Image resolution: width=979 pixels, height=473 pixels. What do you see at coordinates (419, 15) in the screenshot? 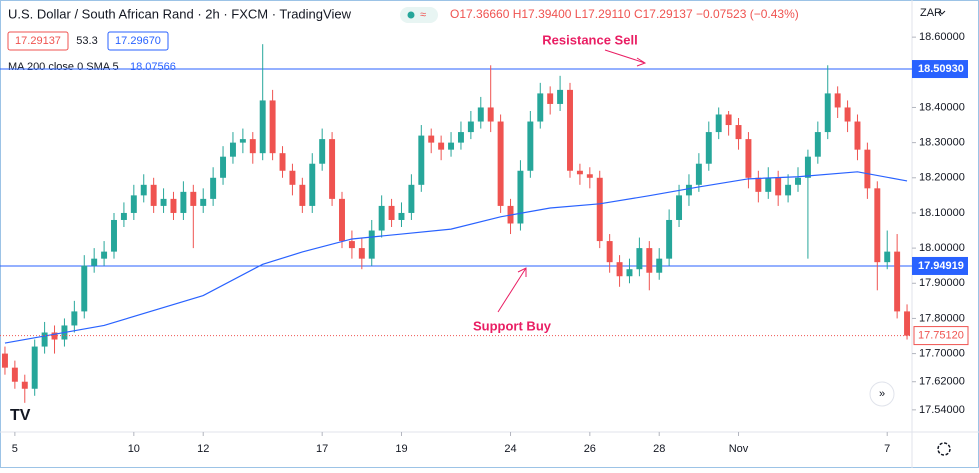
I see `status-pill` at bounding box center [419, 15].